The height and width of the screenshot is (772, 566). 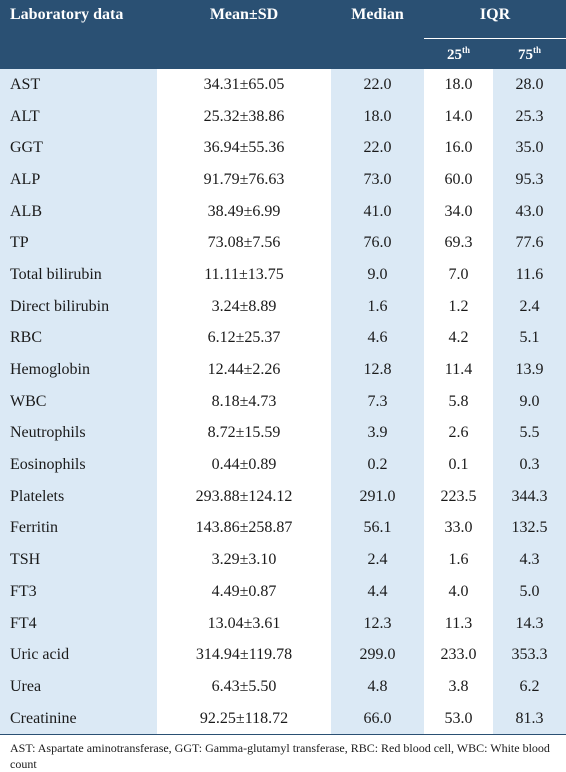 I want to click on cell-mean-sd: 92.25±118.72, so click(x=244, y=719).